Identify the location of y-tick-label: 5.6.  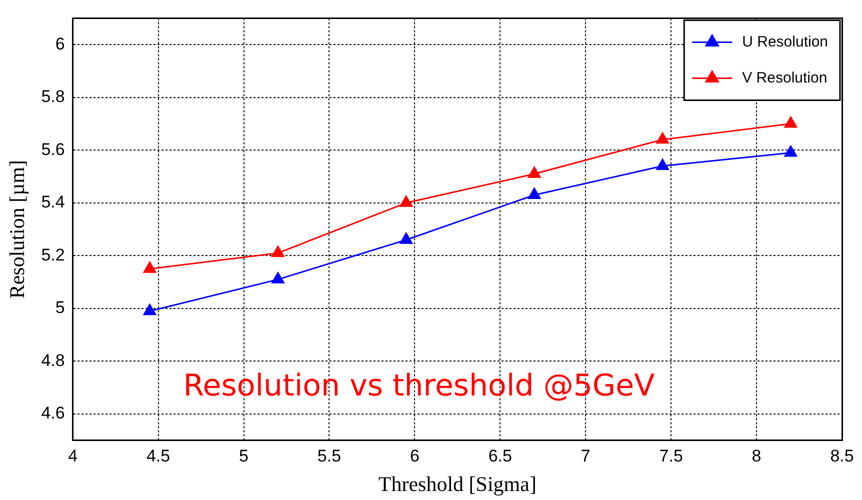
(53, 149).